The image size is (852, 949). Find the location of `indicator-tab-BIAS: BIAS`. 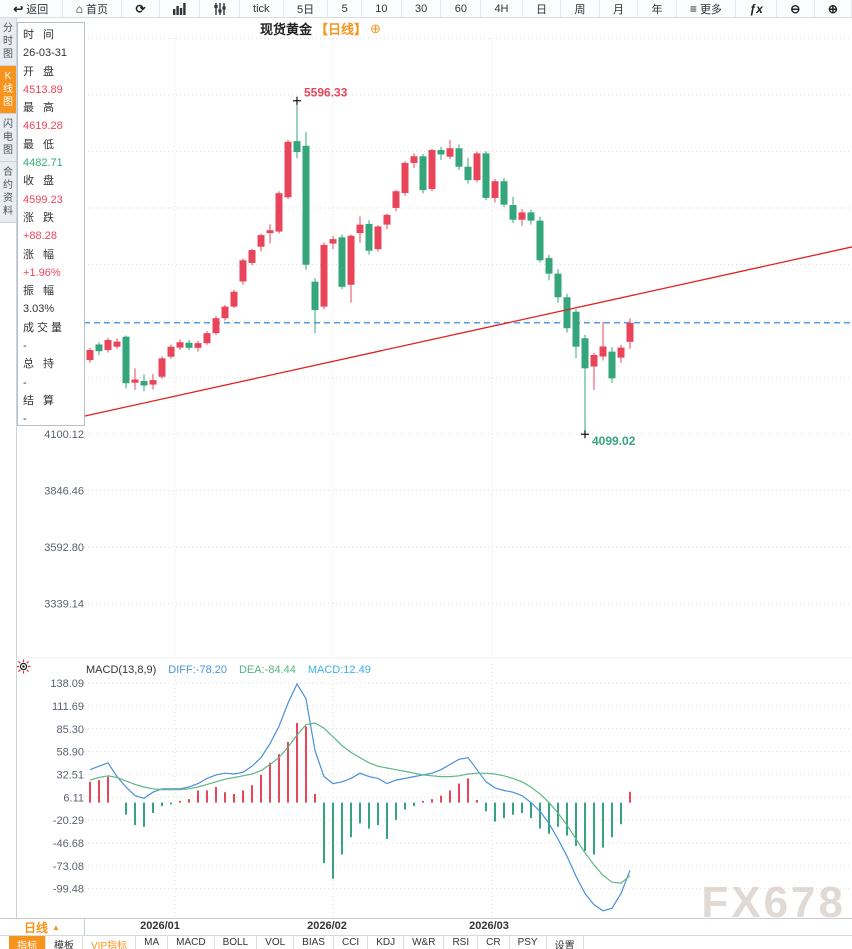

indicator-tab-BIAS: BIAS is located at coordinates (314, 942).